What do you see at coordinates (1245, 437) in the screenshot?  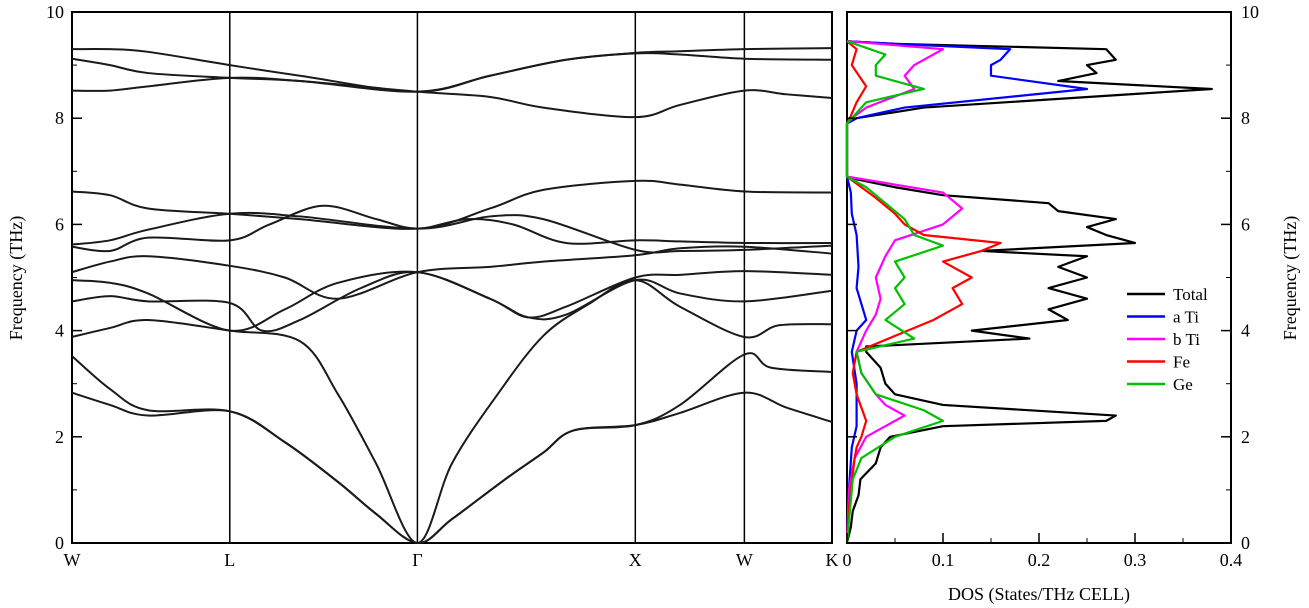 I see `dos-y-tick-label: 2` at bounding box center [1245, 437].